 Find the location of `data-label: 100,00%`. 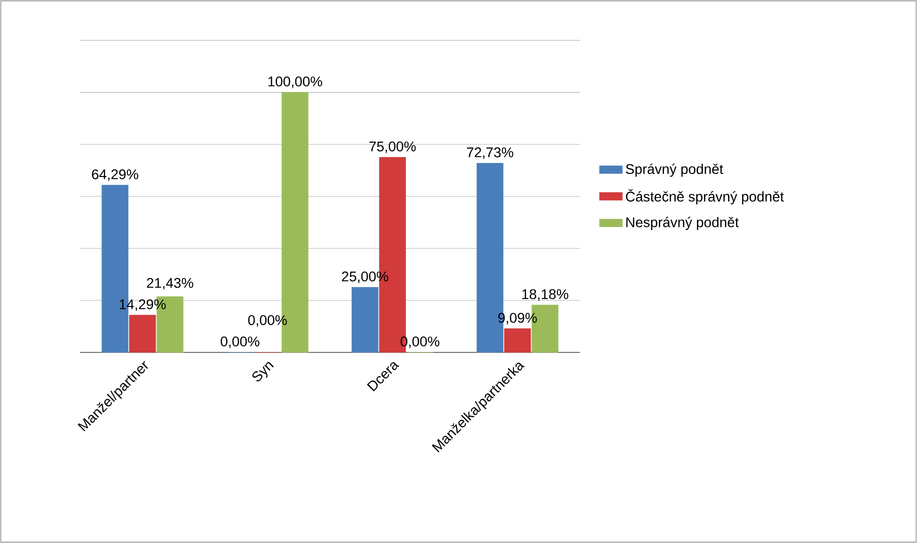

data-label: 100,00% is located at coordinates (295, 82).